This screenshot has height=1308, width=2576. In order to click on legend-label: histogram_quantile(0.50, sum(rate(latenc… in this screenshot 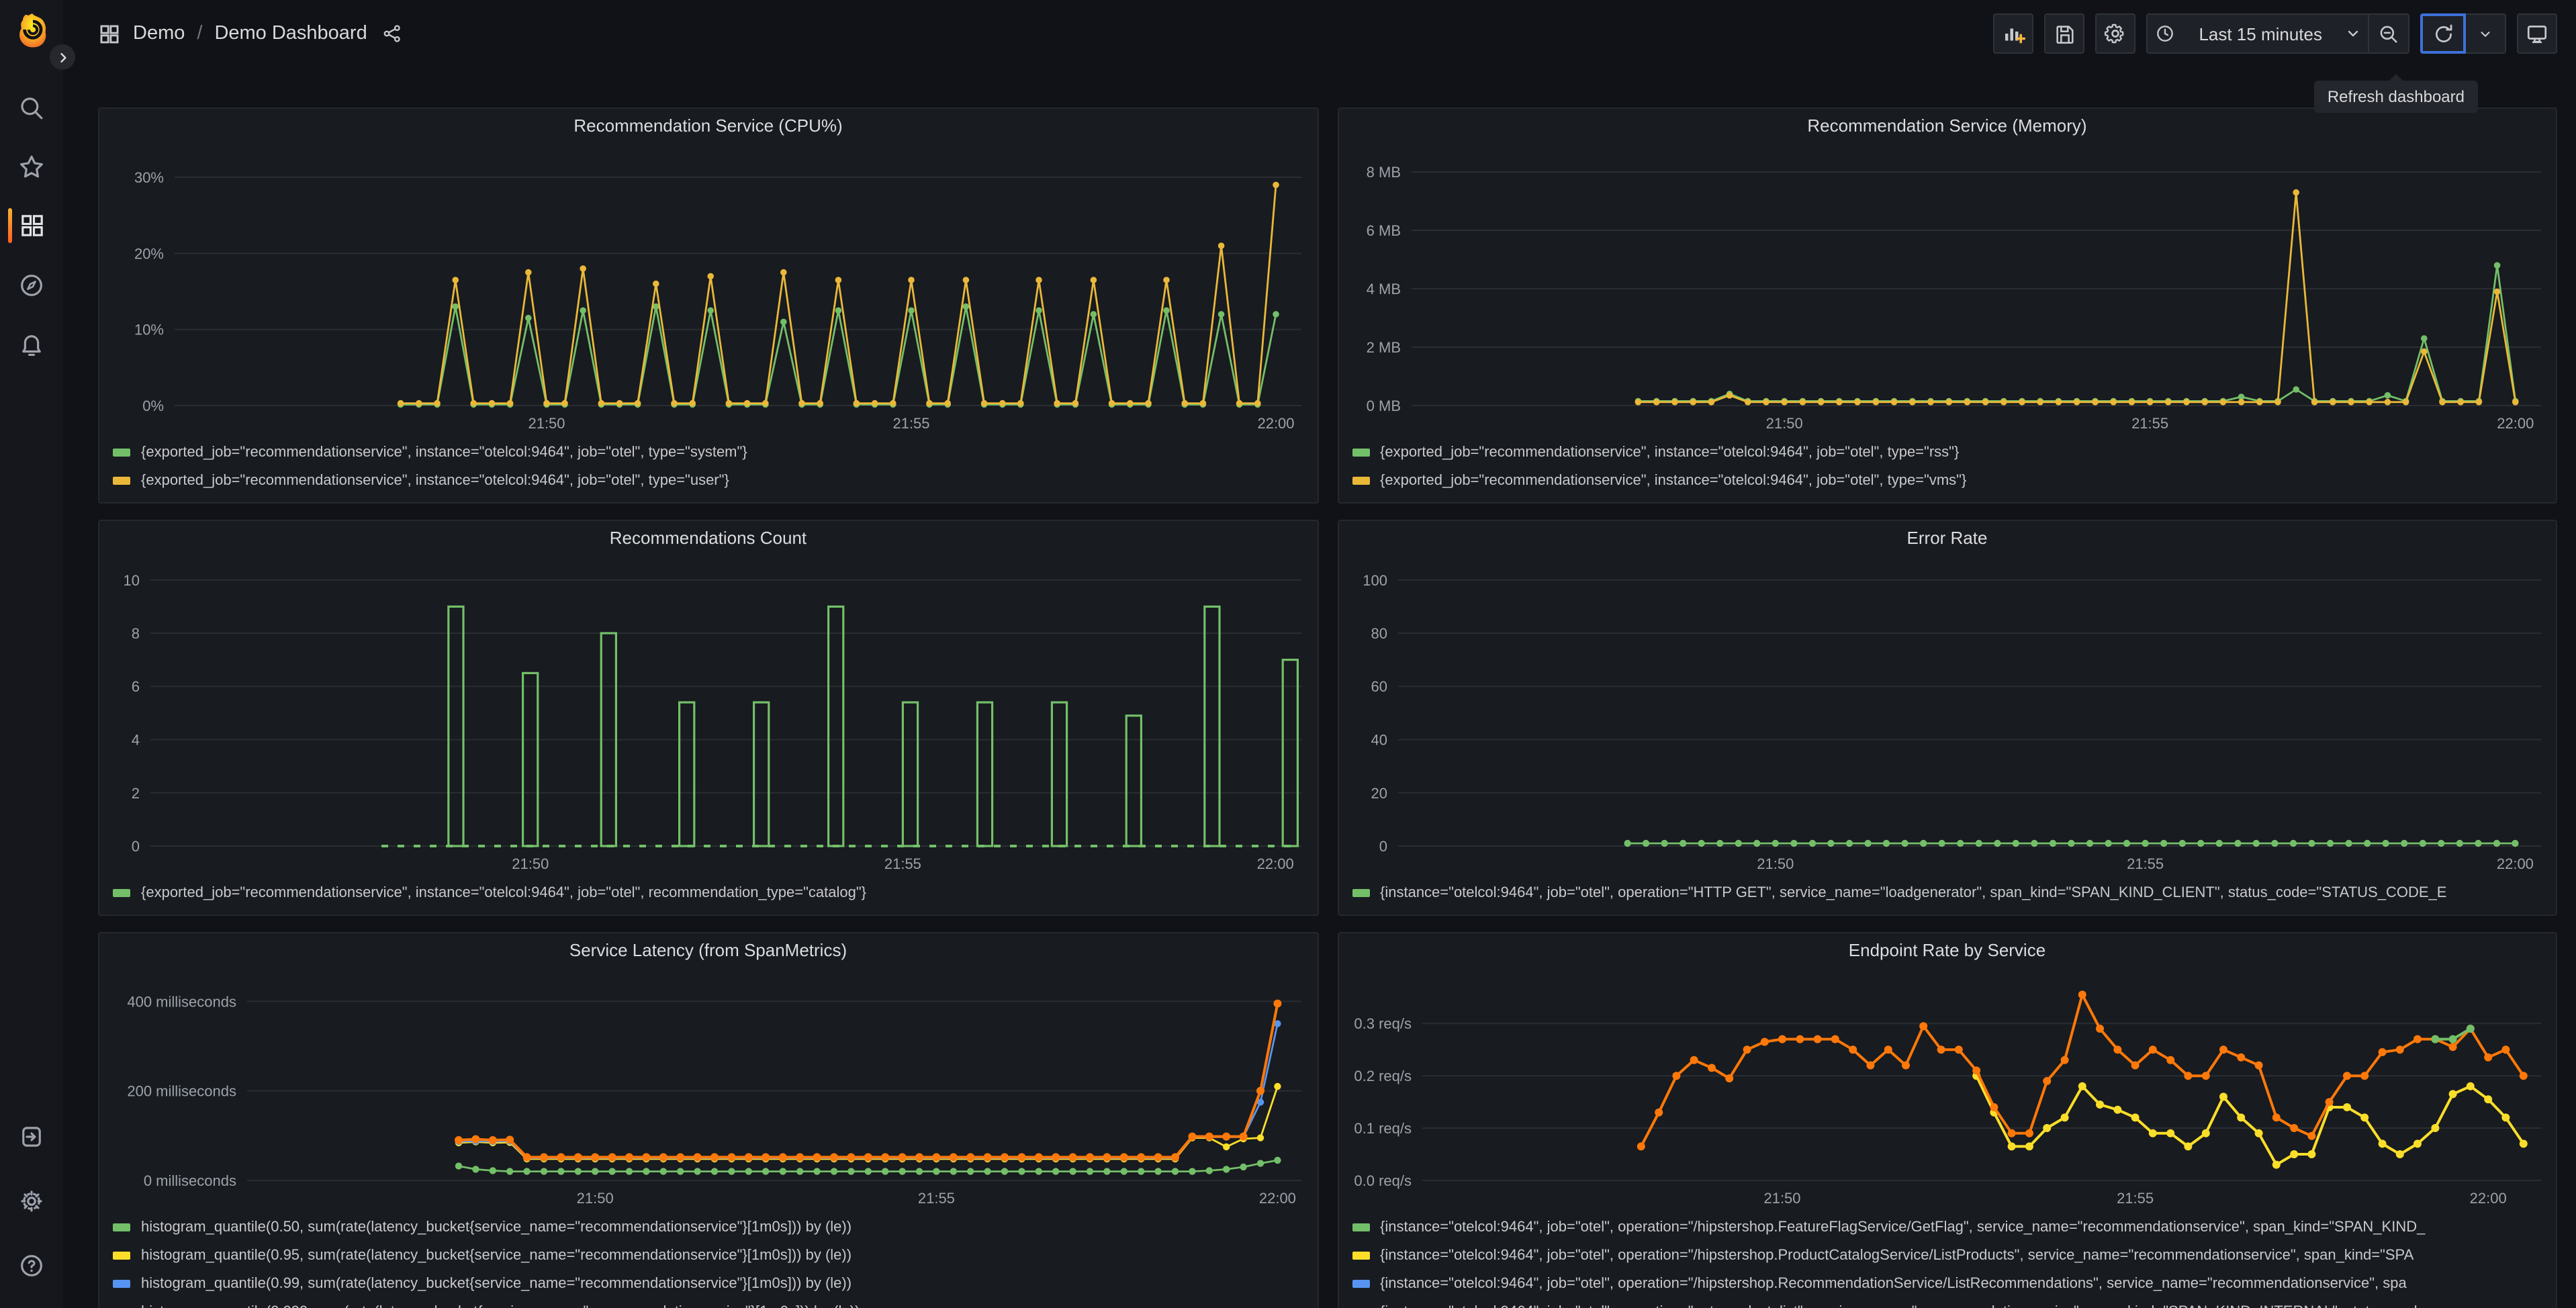, I will do `click(496, 1227)`.